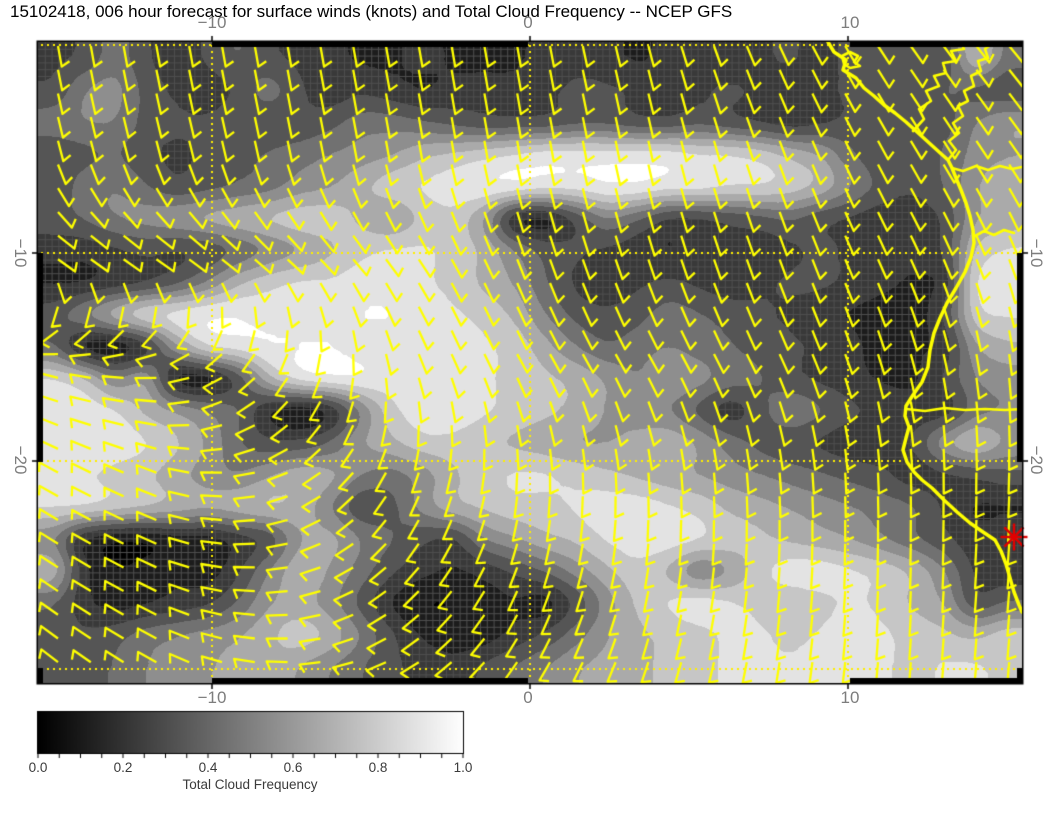  What do you see at coordinates (212, 22) in the screenshot?
I see `top-axis-tick-label: −10` at bounding box center [212, 22].